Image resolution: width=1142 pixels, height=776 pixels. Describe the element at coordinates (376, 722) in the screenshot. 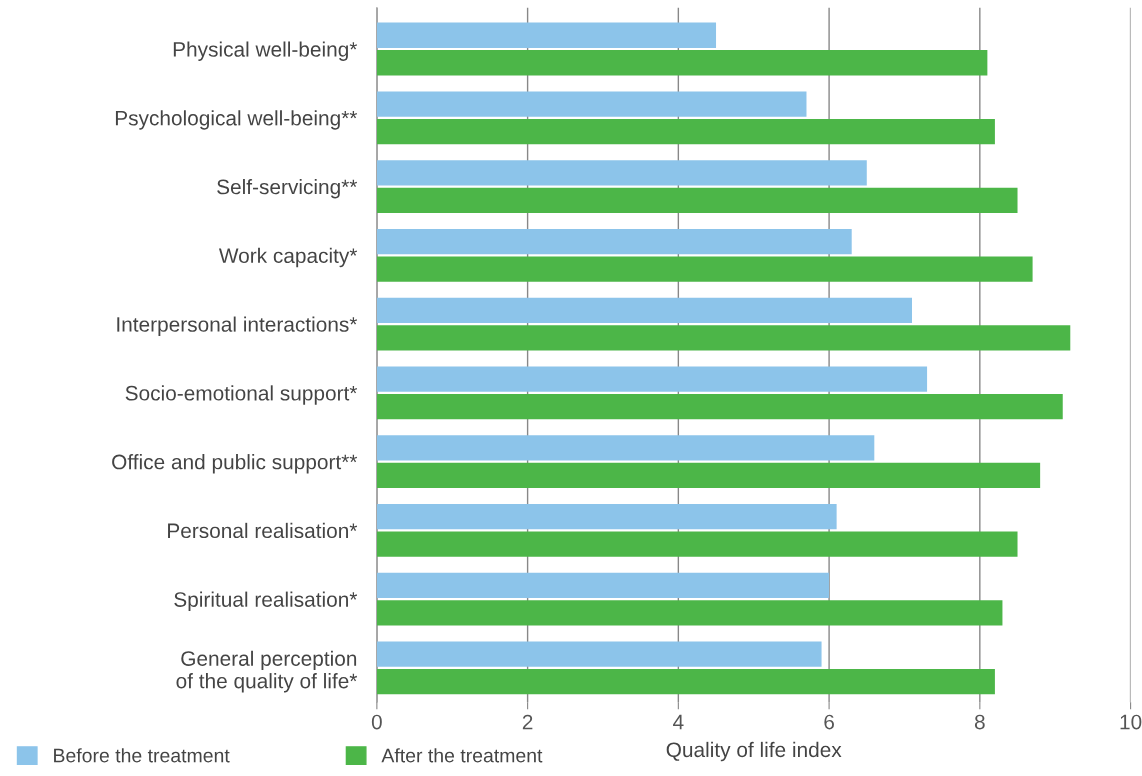

I see `x-tick-label: 0` at that location.